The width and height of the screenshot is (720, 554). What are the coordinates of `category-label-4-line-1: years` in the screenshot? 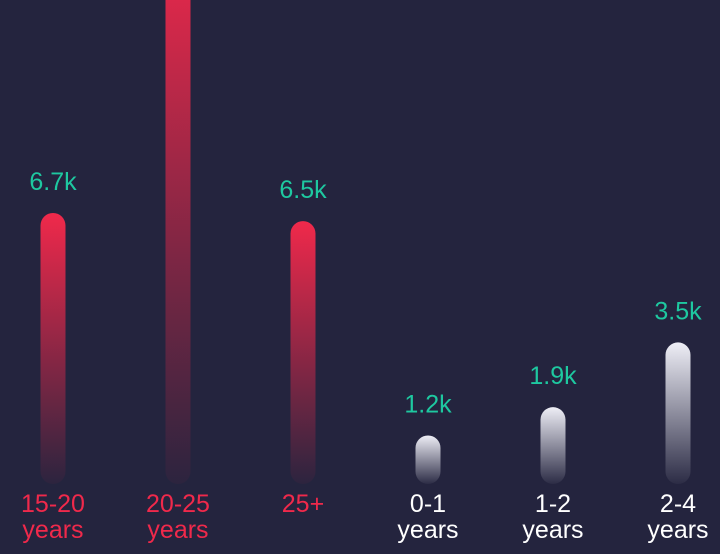 It's located at (552, 530).